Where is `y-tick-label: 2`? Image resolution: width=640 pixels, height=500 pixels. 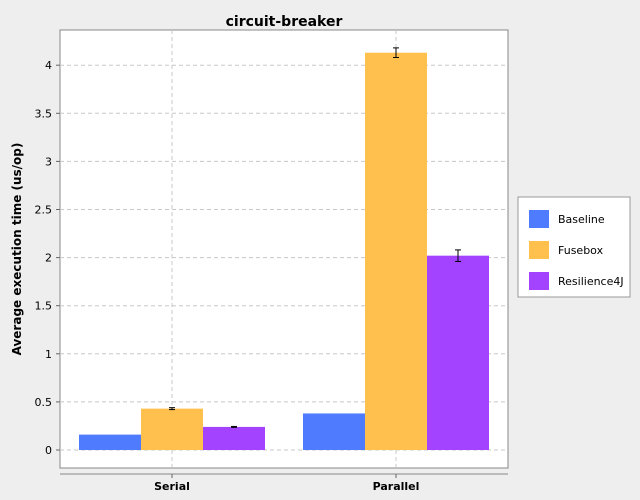 y-tick-label: 2 is located at coordinates (48, 258).